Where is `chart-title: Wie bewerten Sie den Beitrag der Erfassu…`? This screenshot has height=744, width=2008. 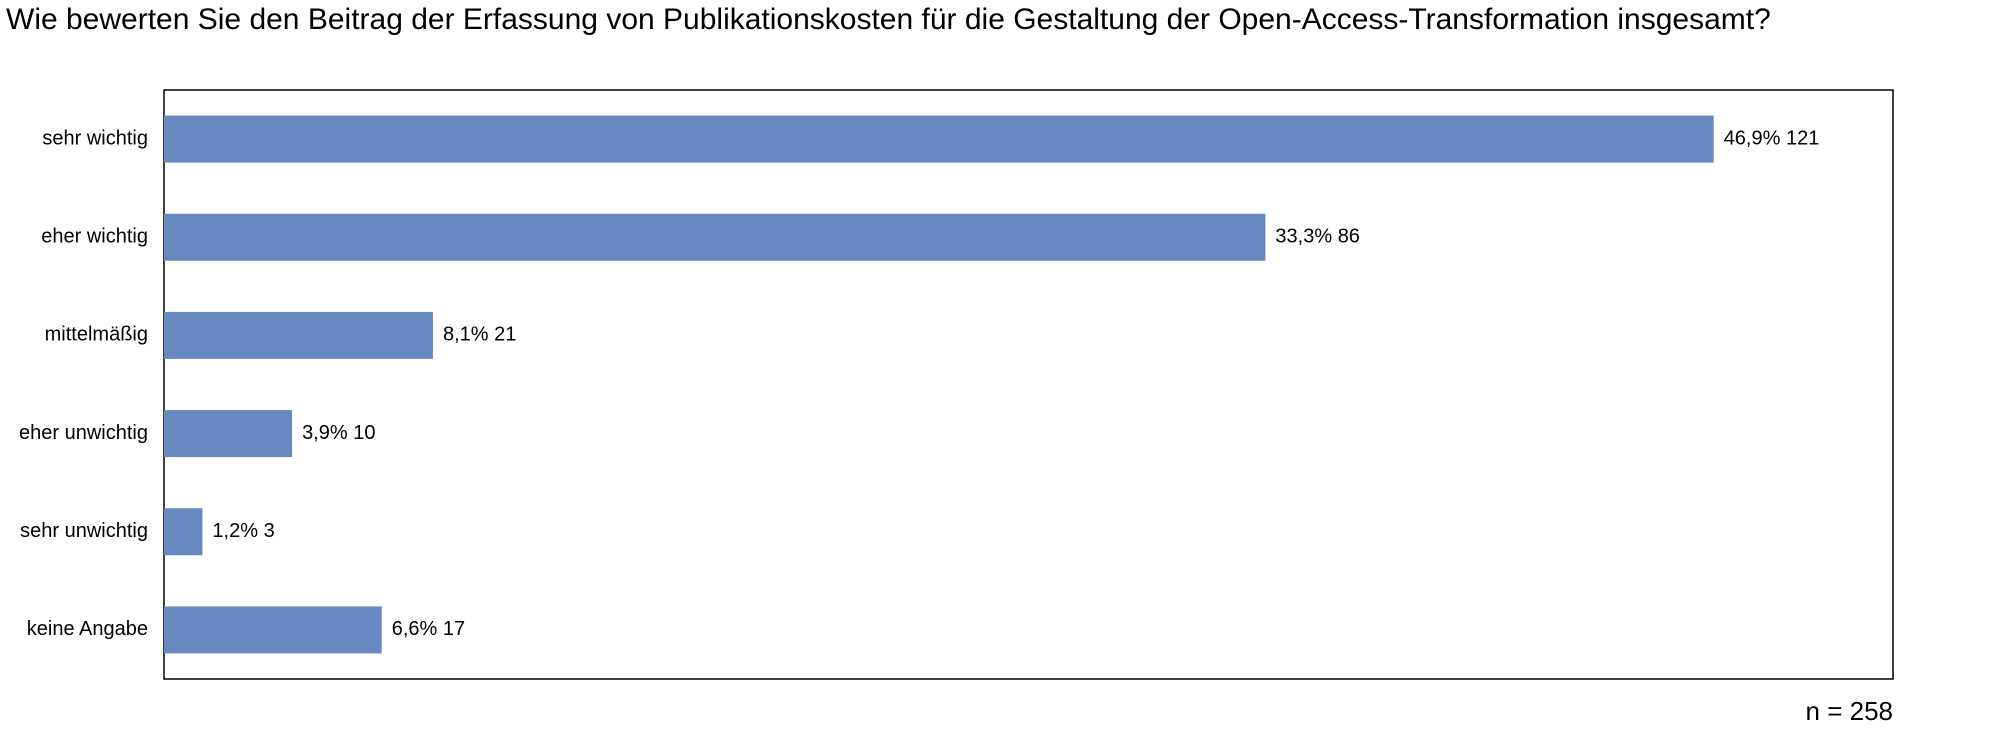 chart-title: Wie bewerten Sie den Beitrag der Erfassu… is located at coordinates (888, 19).